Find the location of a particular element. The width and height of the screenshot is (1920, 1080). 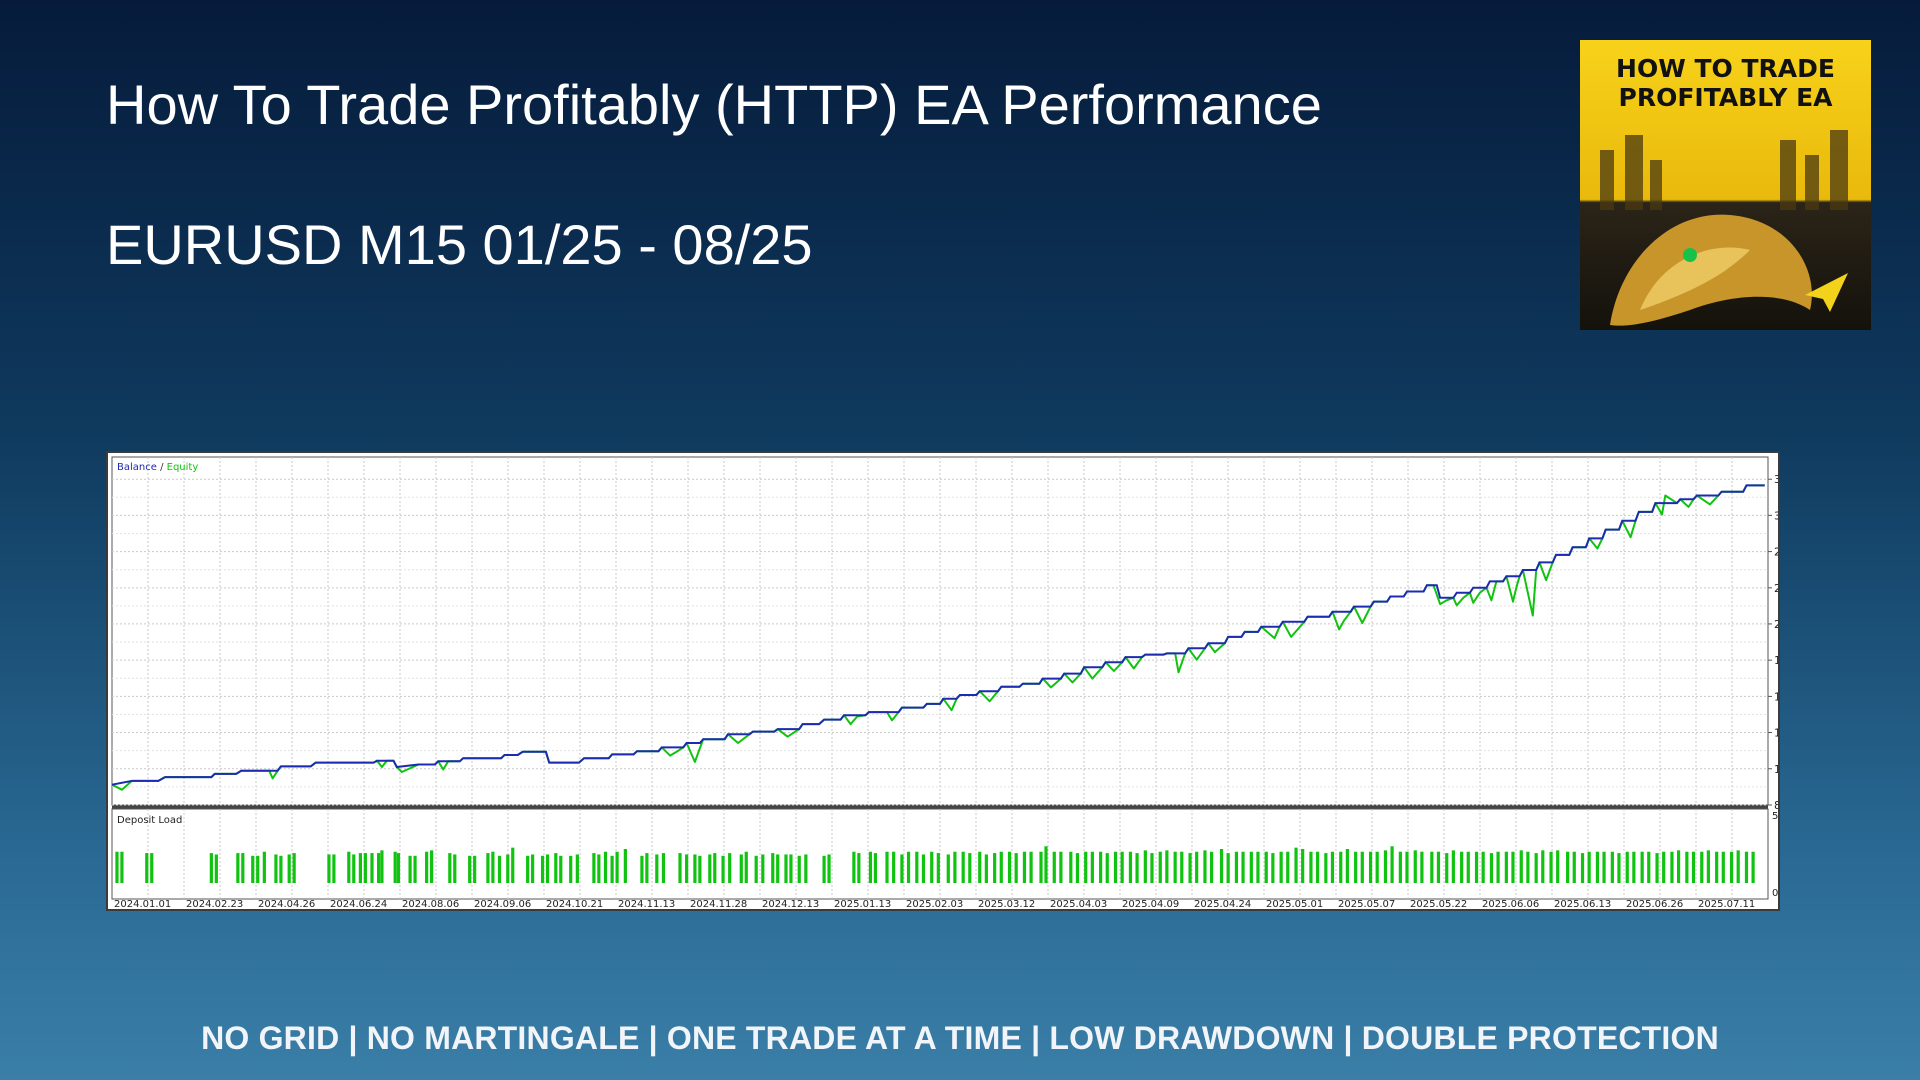

x-tick-label: 2024.02.23 is located at coordinates (214, 904).